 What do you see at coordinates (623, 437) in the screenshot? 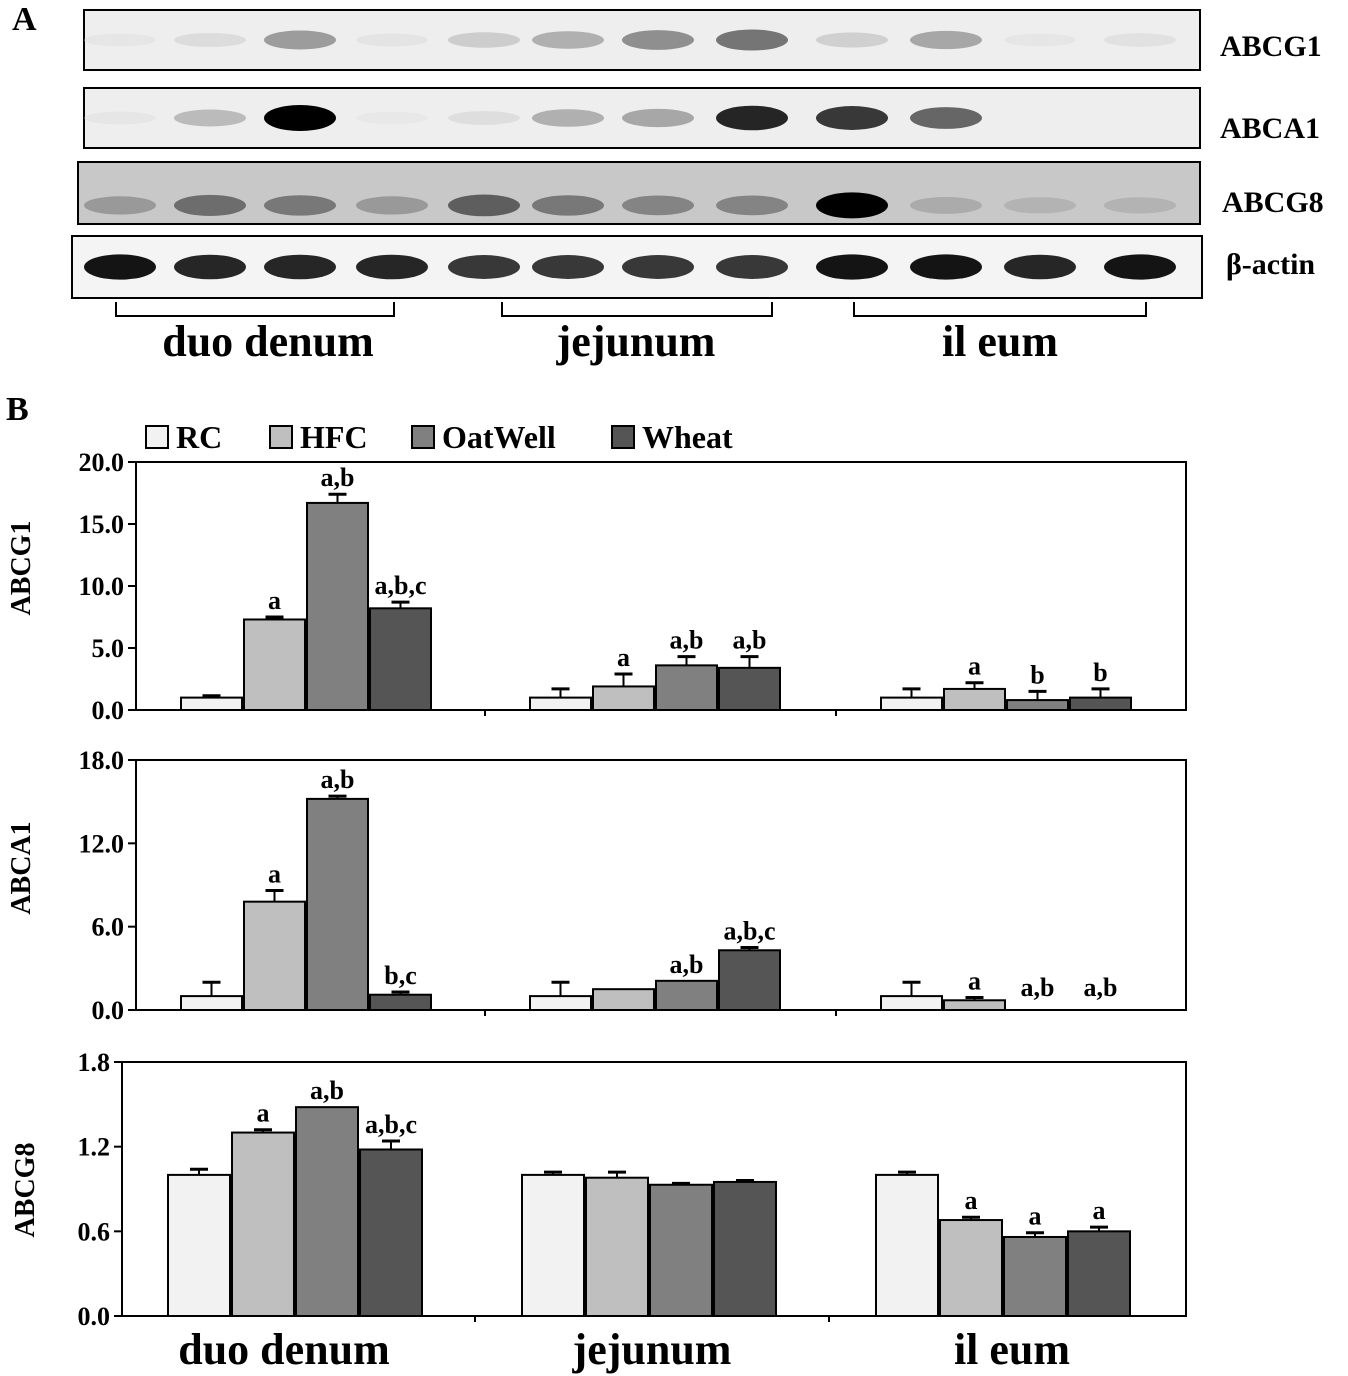
I see `legend-swatch-wheat` at bounding box center [623, 437].